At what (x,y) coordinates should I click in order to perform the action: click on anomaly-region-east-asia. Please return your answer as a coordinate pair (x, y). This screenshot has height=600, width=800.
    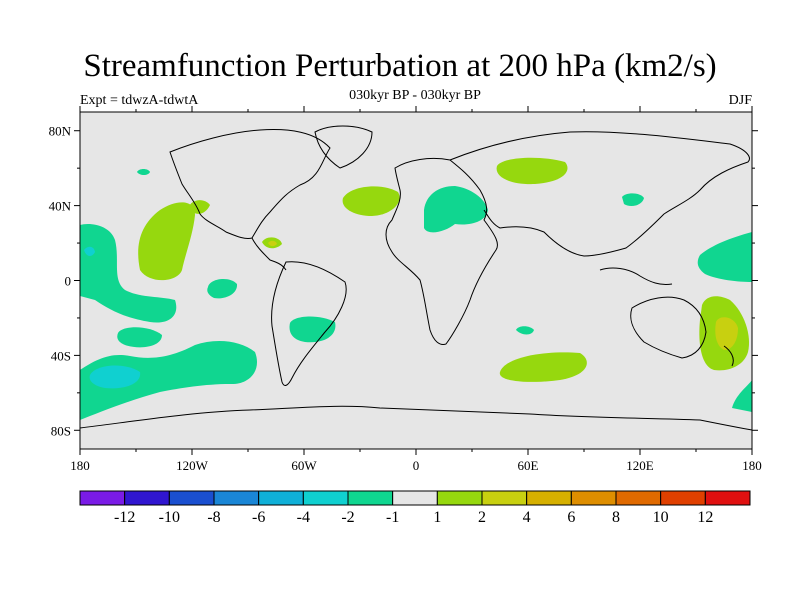
    Looking at the image, I should click on (633, 199).